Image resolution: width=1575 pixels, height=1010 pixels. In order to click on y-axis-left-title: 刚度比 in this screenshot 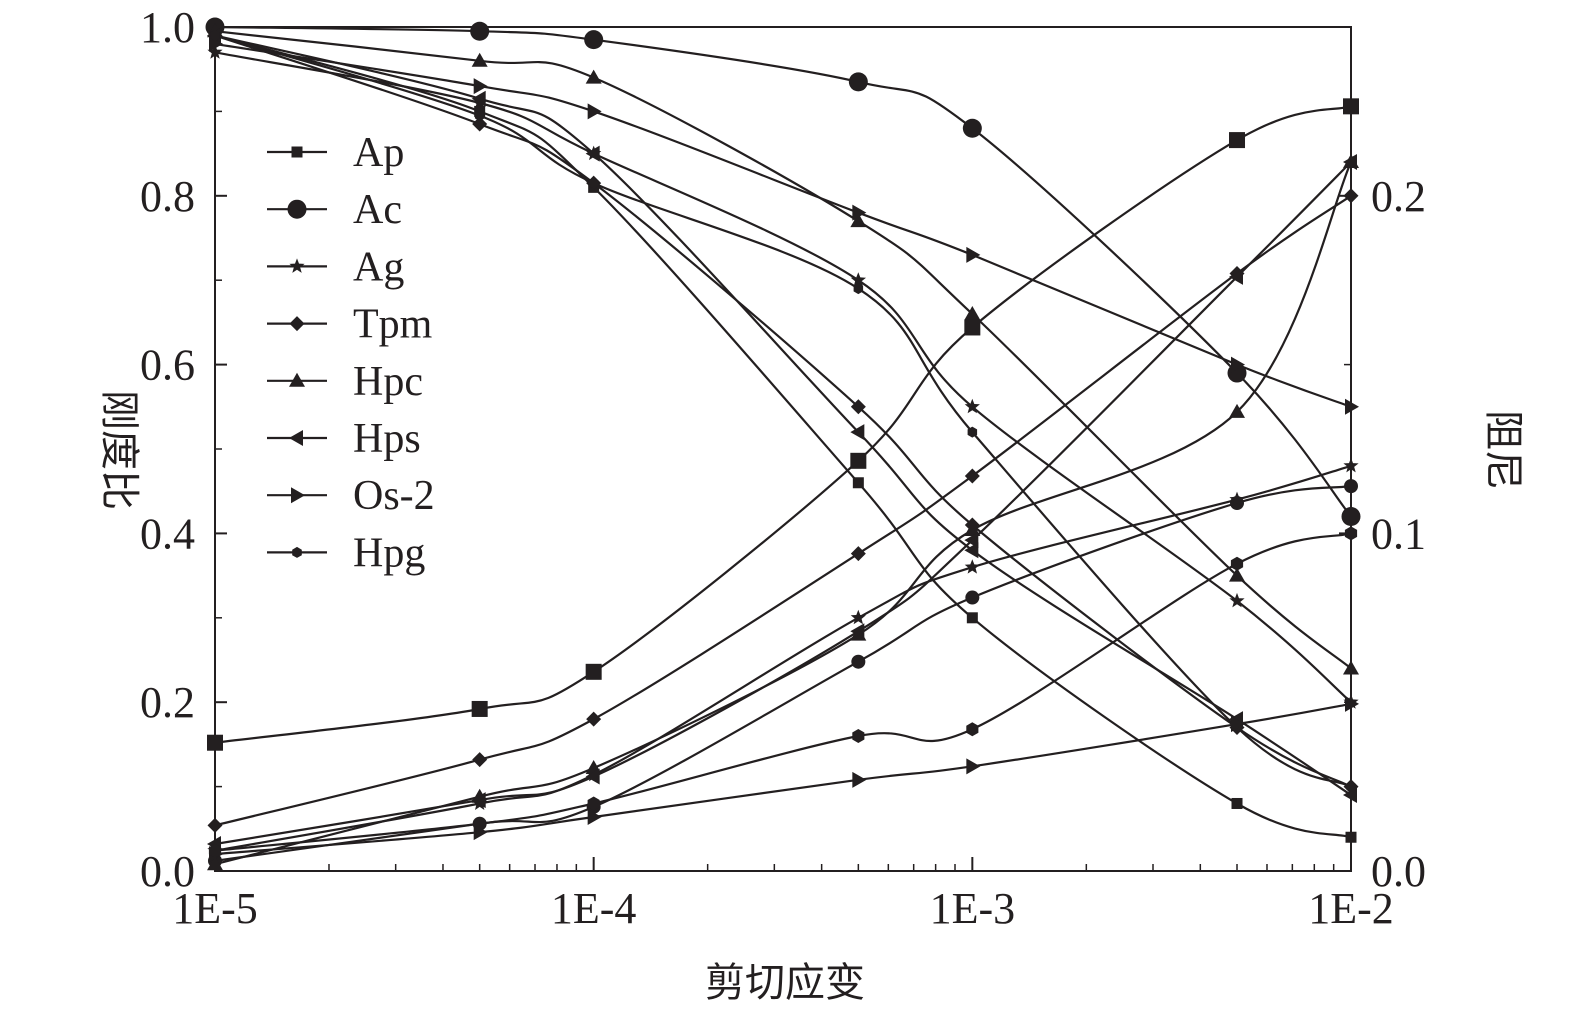, I will do `click(119, 450)`.